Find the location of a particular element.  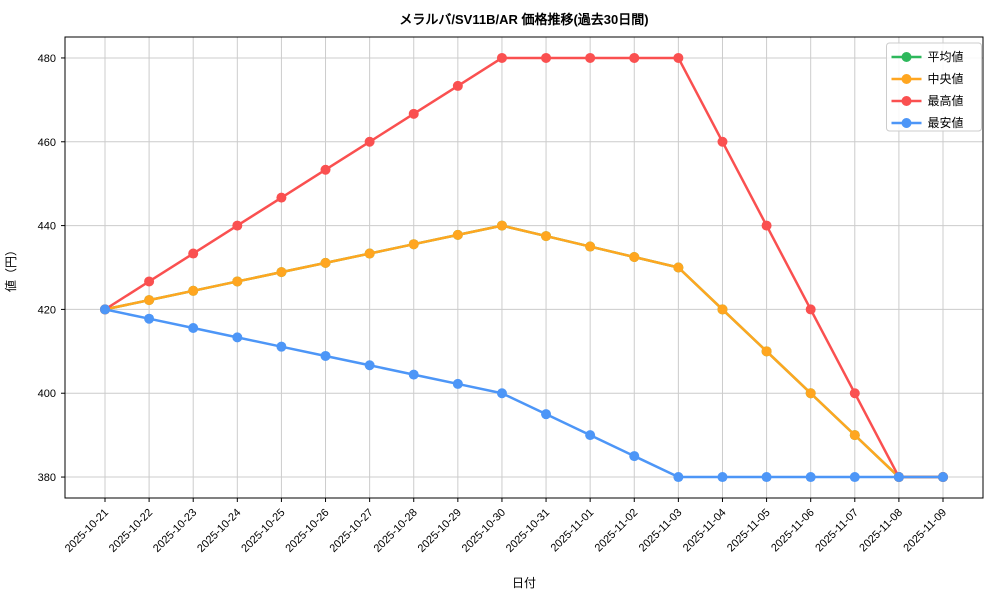

legend-label: 平均値 is located at coordinates (946, 56).